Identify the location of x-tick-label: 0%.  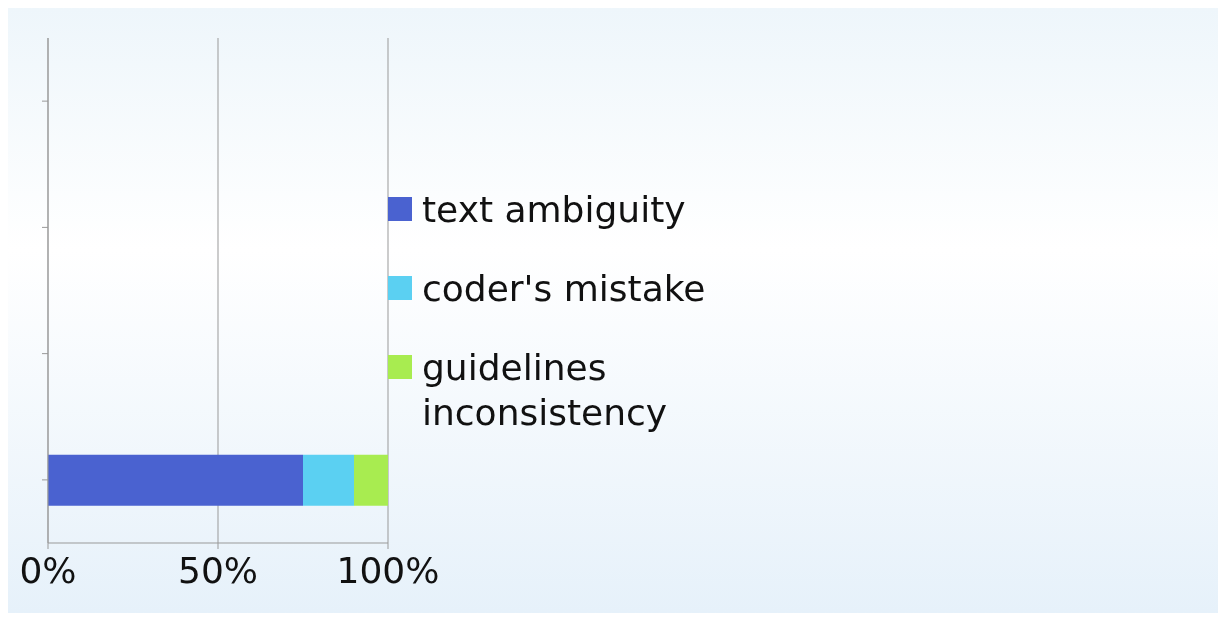
(48, 570).